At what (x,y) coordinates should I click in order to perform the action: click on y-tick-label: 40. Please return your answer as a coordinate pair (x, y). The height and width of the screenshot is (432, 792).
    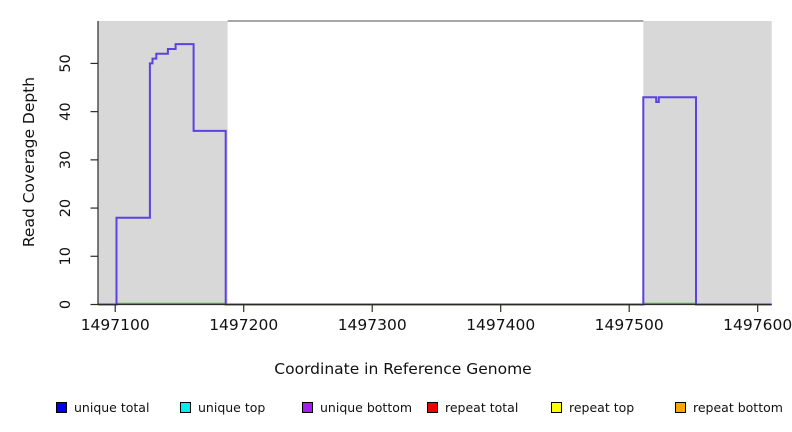
    Looking at the image, I should click on (66, 111).